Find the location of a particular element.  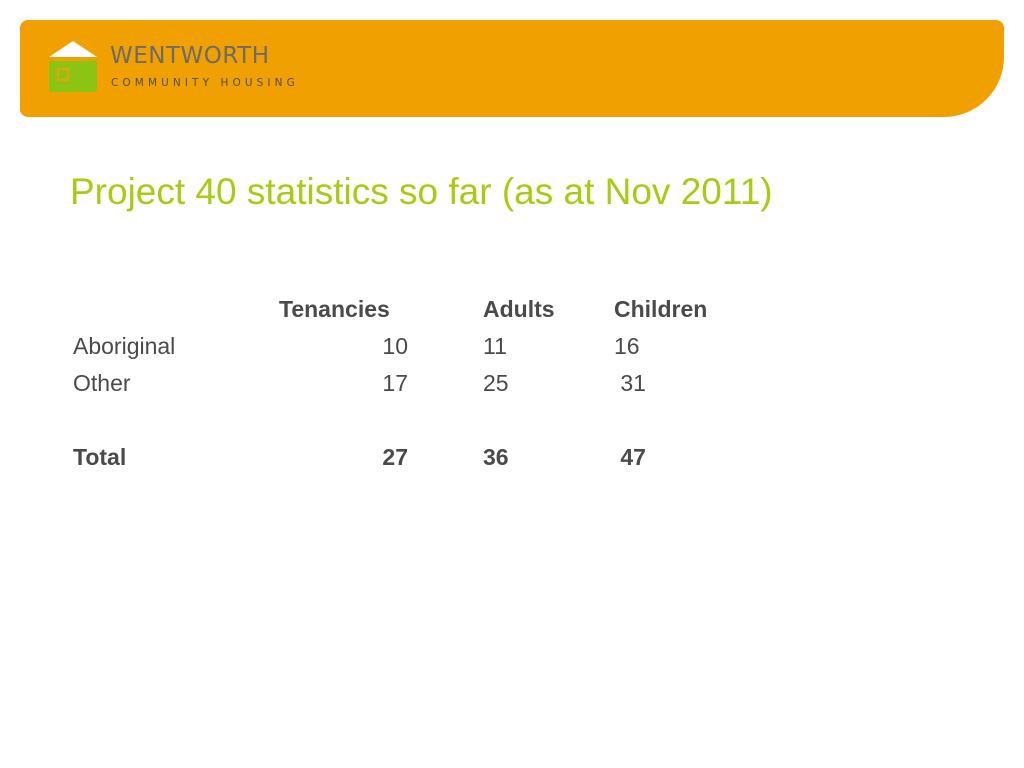

column-header-adults: Adults is located at coordinates (519, 309).